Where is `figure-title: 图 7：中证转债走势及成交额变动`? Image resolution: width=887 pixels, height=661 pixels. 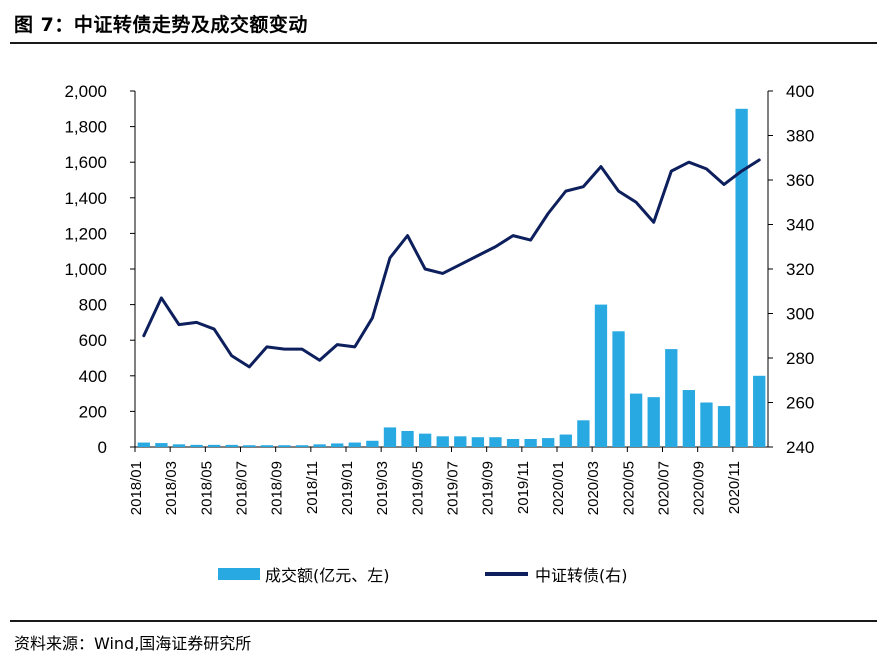
figure-title: 图 7：中证转债走势及成交额变动 is located at coordinates (161, 25).